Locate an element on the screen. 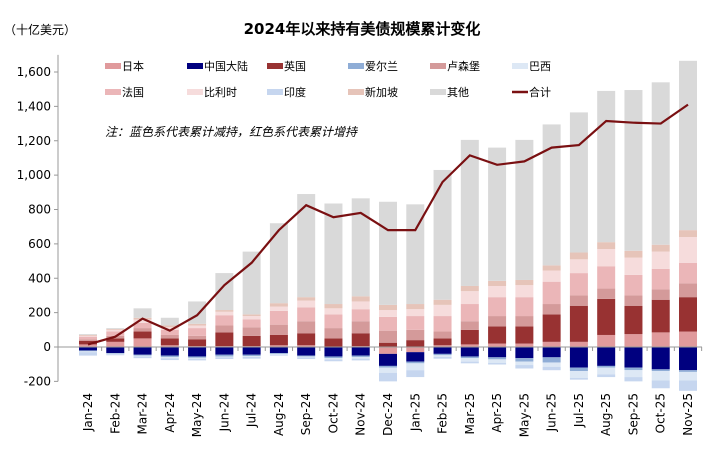 The width and height of the screenshot is (724, 467). y-tick-label: 800 is located at coordinates (39, 210).